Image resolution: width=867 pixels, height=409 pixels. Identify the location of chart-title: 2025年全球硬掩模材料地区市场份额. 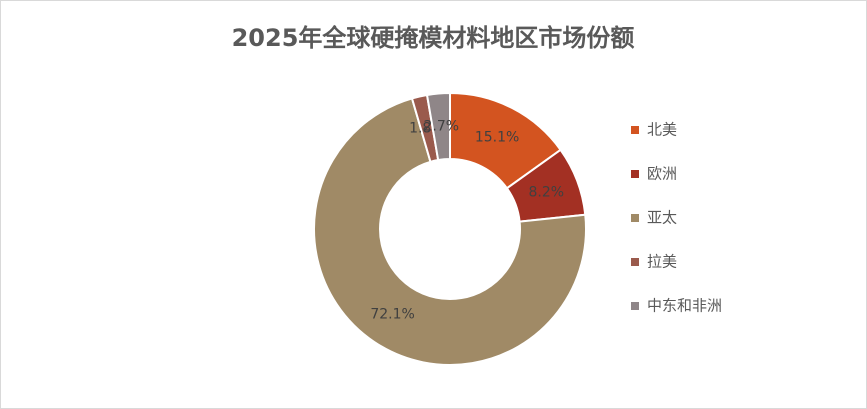
(433, 38).